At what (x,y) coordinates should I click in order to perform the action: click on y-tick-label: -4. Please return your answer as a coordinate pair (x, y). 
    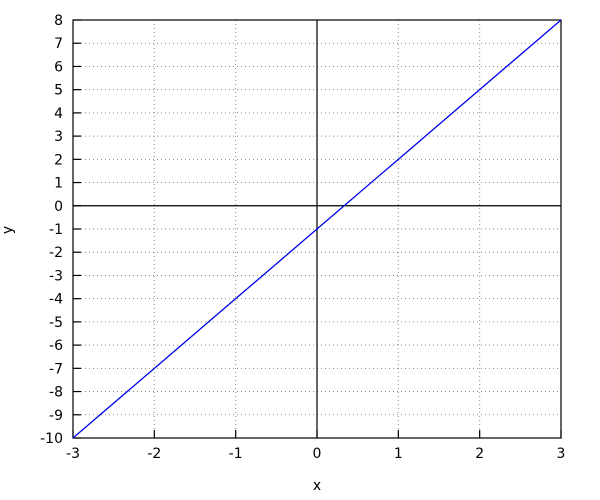
    Looking at the image, I should click on (56, 300).